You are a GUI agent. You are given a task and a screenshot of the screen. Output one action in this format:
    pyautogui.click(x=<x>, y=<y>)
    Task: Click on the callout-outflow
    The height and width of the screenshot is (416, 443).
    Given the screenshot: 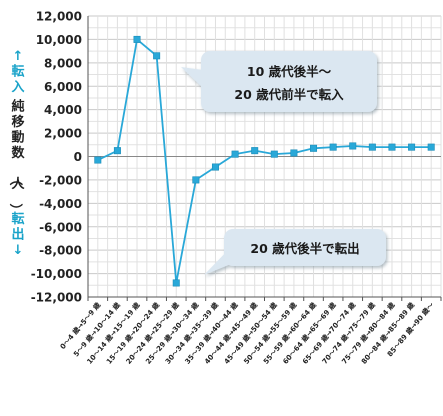 What is the action you would take?
    pyautogui.click(x=295, y=252)
    